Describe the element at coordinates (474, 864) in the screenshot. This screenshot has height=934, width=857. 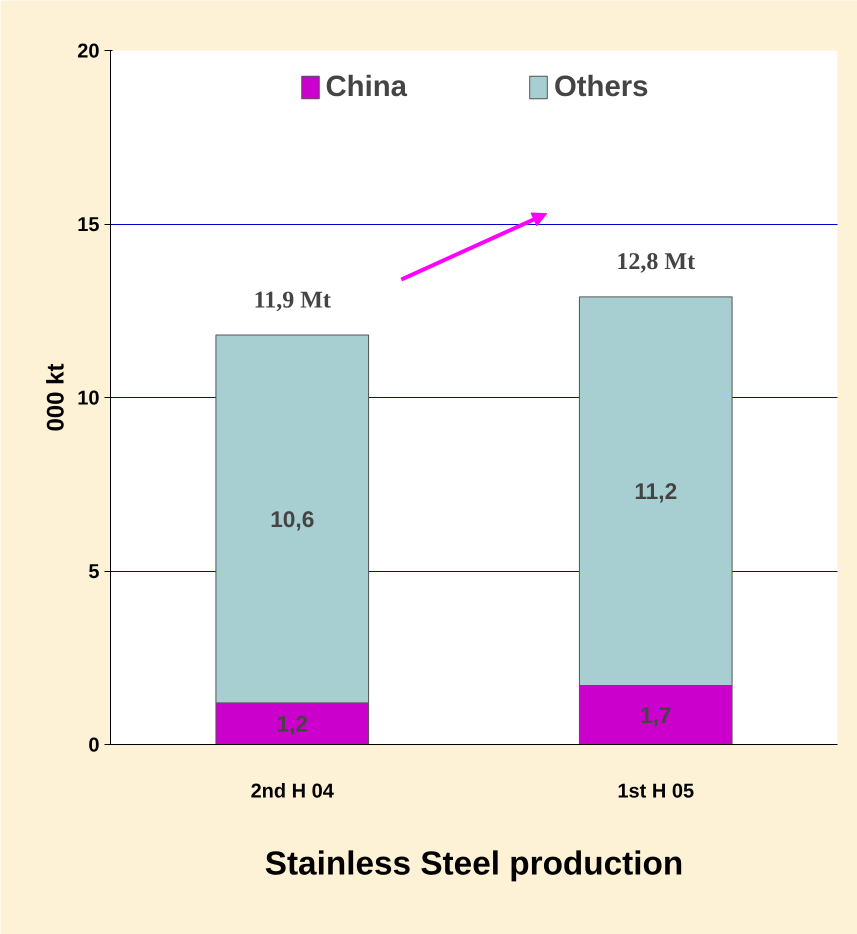
I see `x-axis-title: Stainless Steel production` at that location.